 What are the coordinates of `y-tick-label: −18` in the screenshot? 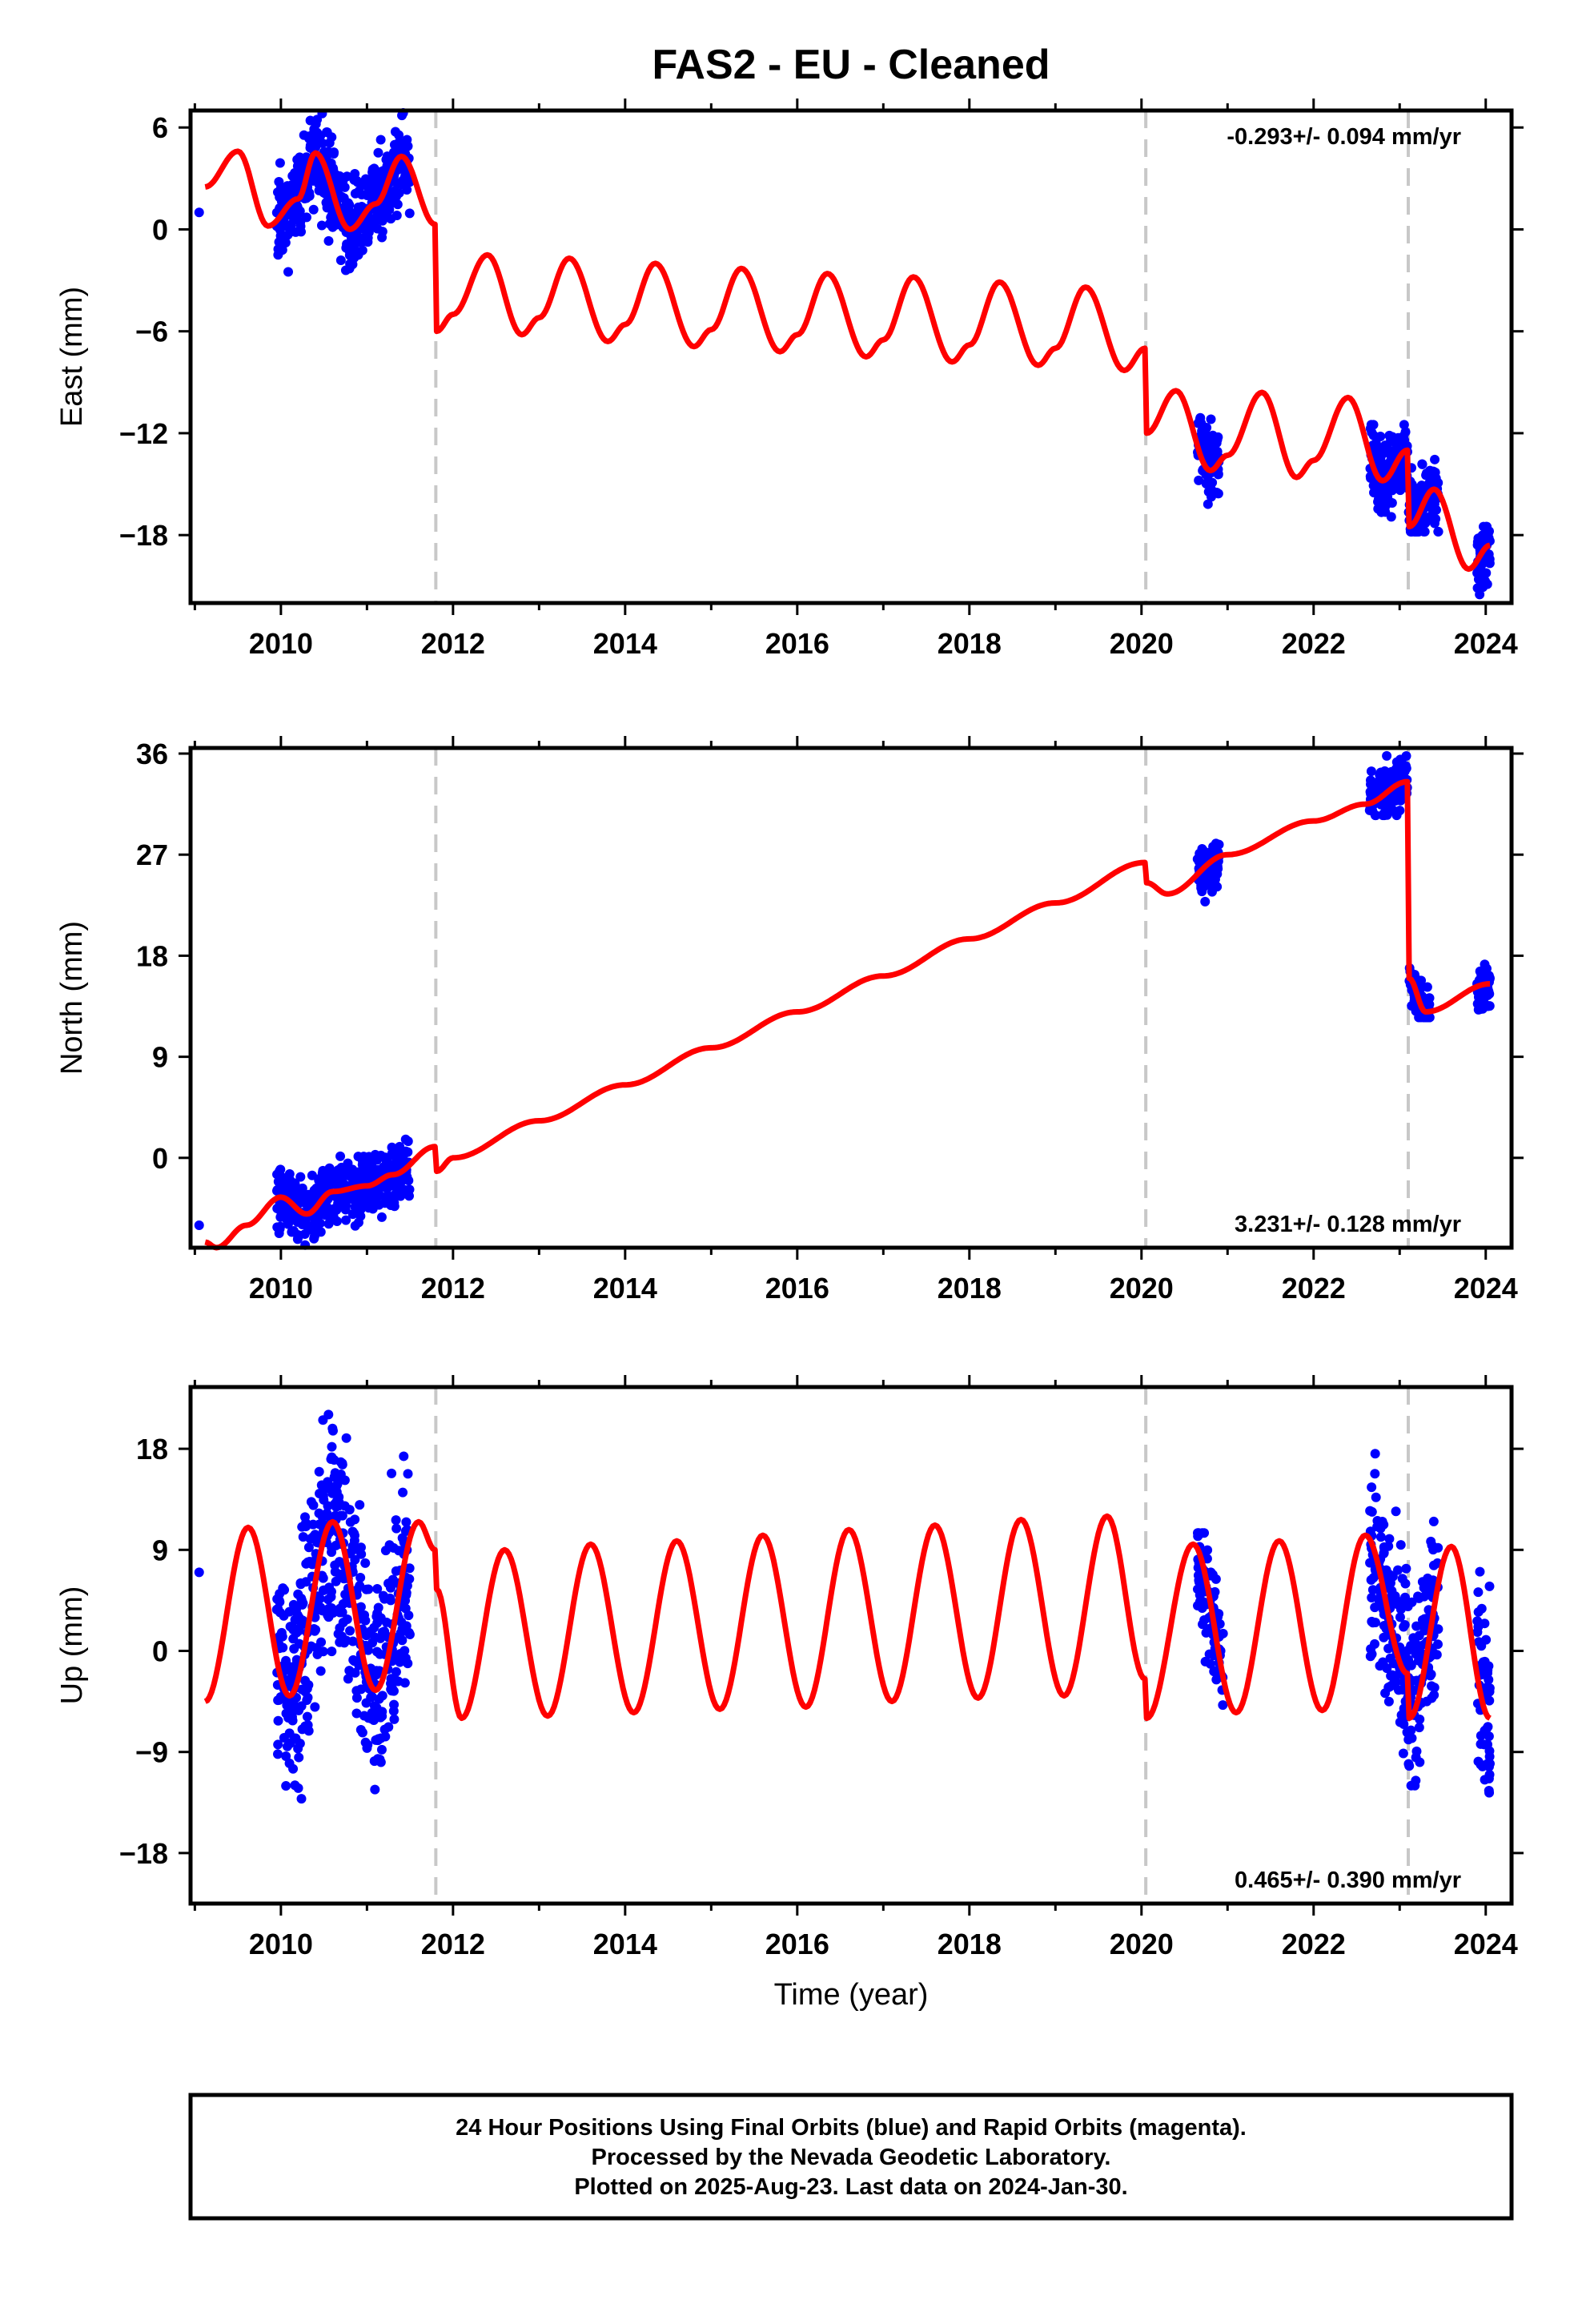 It's located at (144, 535).